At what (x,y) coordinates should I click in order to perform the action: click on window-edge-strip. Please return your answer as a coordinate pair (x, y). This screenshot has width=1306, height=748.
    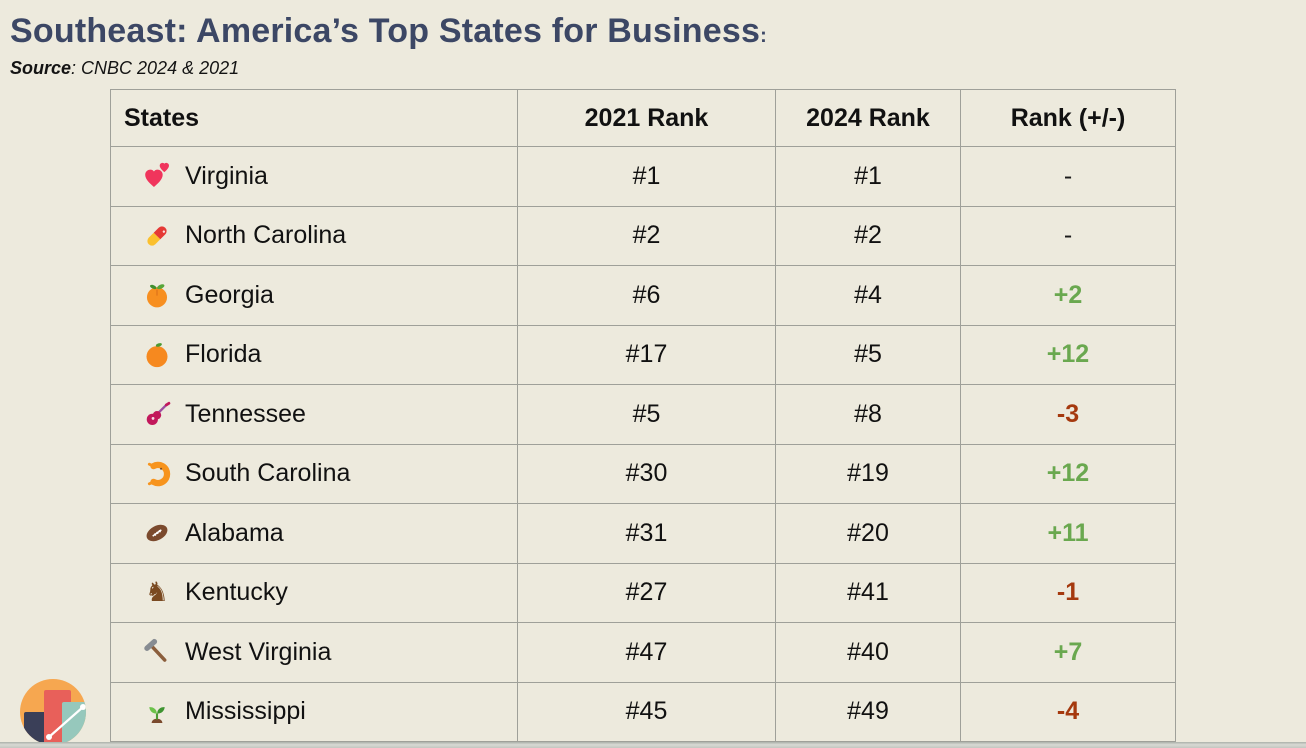
    Looking at the image, I should click on (653, 745).